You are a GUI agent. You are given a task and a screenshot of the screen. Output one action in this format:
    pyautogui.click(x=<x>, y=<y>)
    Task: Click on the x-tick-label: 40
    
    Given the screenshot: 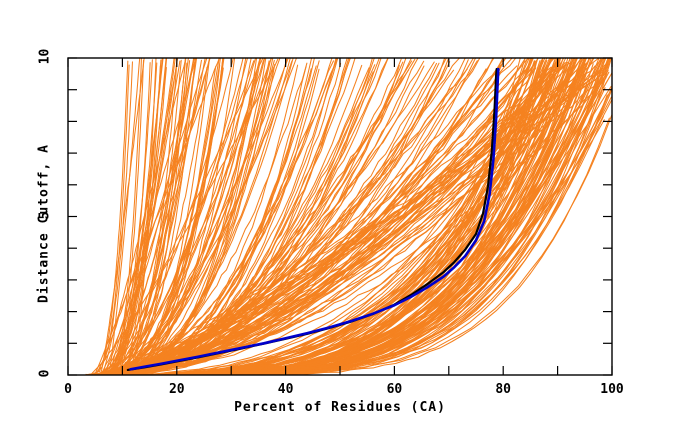 What is the action you would take?
    pyautogui.click(x=285, y=389)
    